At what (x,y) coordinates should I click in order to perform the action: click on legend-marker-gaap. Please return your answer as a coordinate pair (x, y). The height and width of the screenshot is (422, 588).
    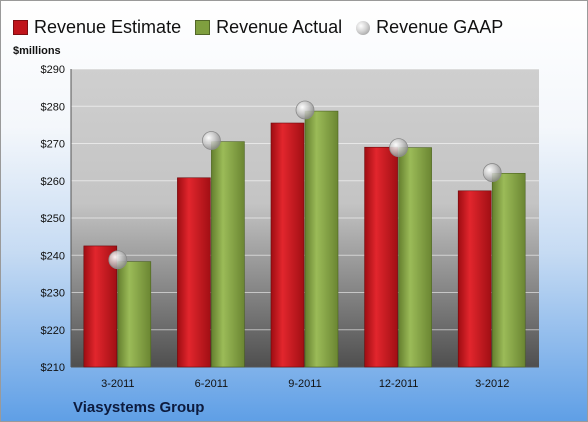
    Looking at the image, I should click on (363, 27).